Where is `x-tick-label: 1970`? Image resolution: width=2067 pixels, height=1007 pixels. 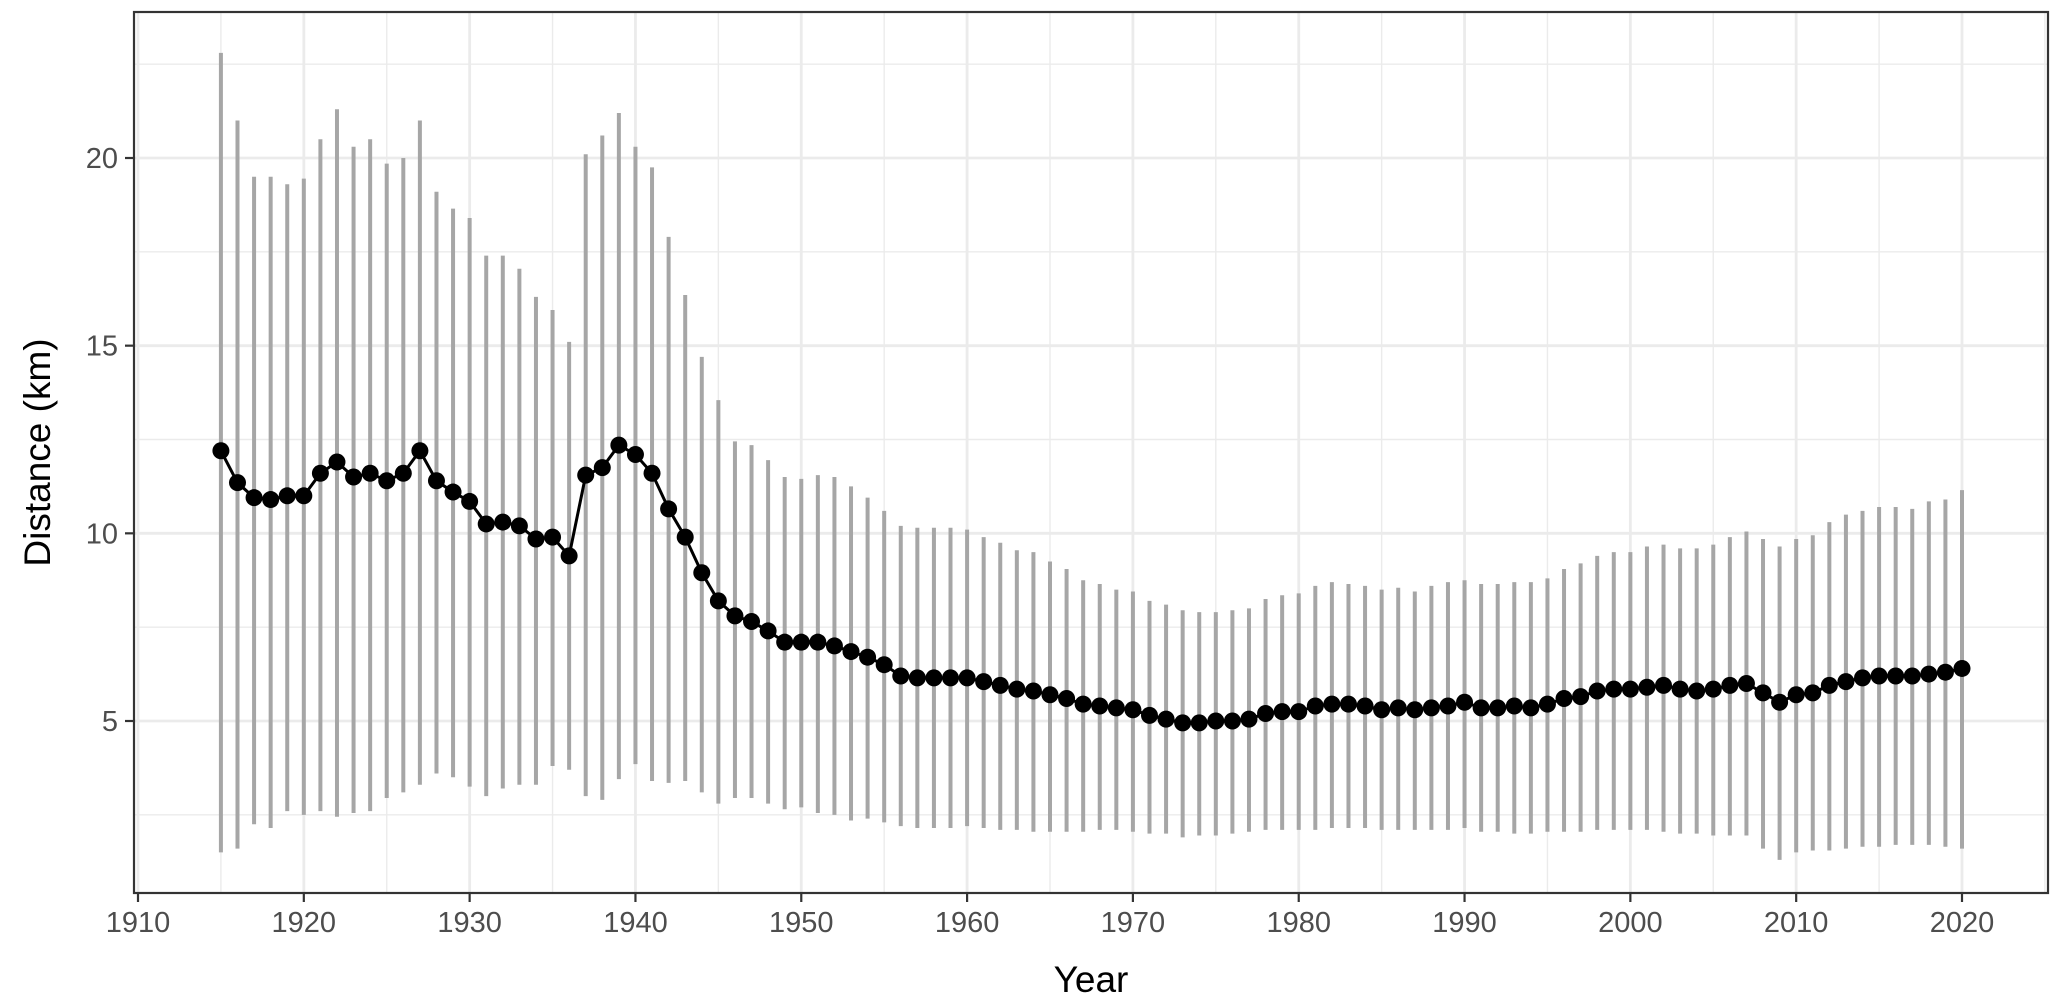
x-tick-label: 1970 is located at coordinates (1133, 923).